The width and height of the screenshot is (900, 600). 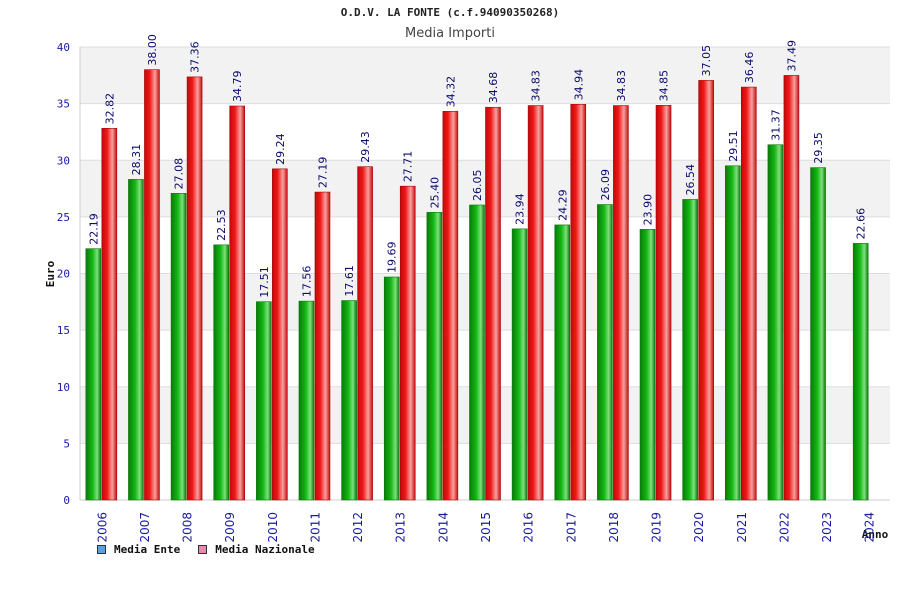 I want to click on data-label: 34.32, so click(x=450, y=92).